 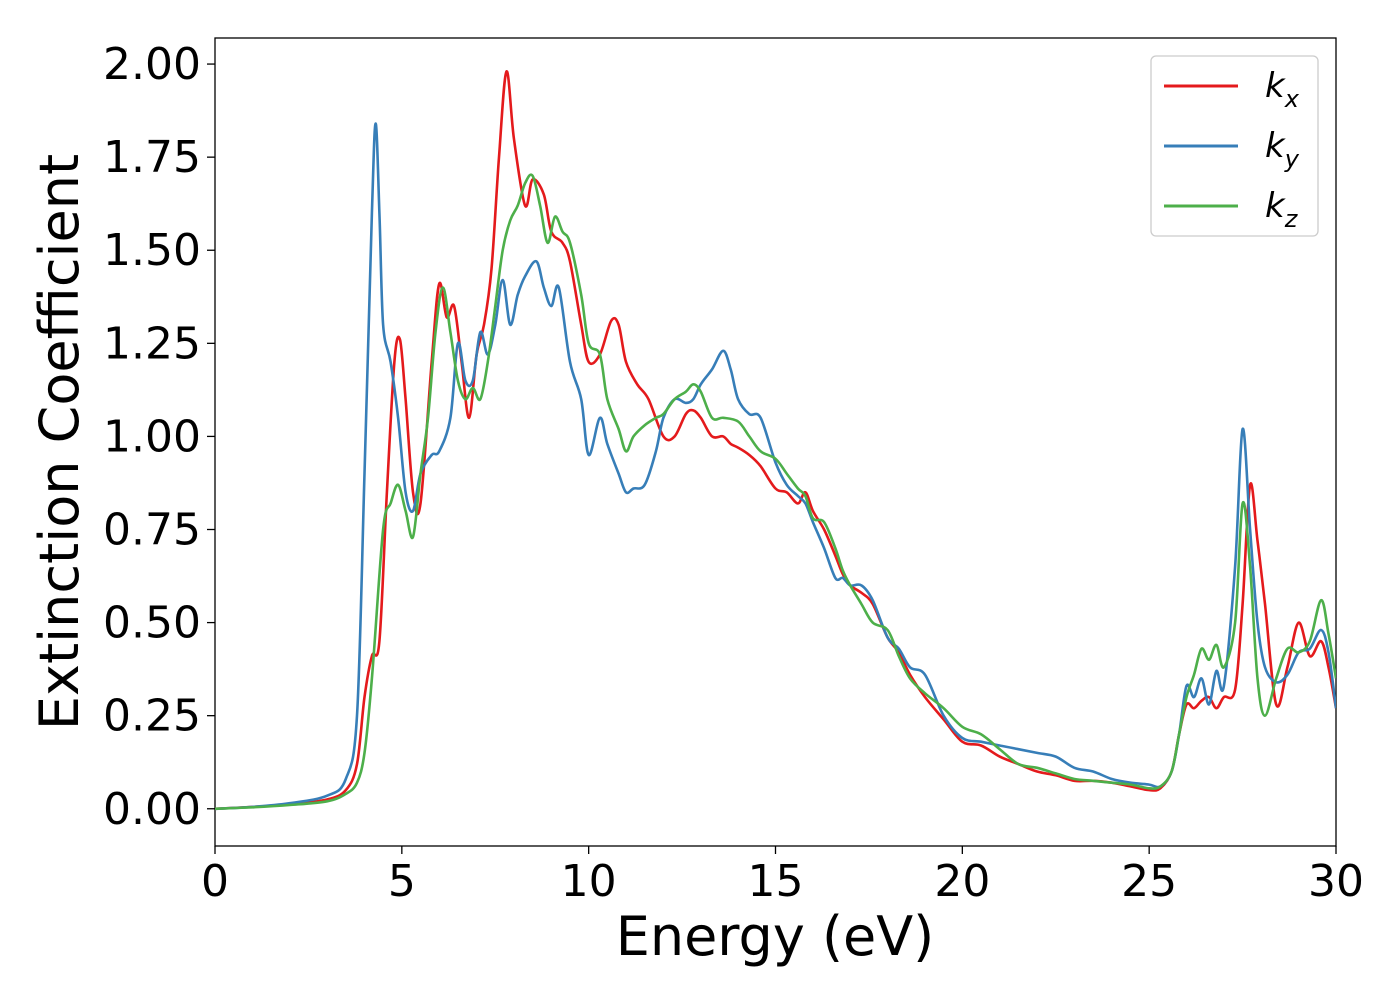 What do you see at coordinates (59, 442) in the screenshot?
I see `y-axis-label: Extinction Coefficient` at bounding box center [59, 442].